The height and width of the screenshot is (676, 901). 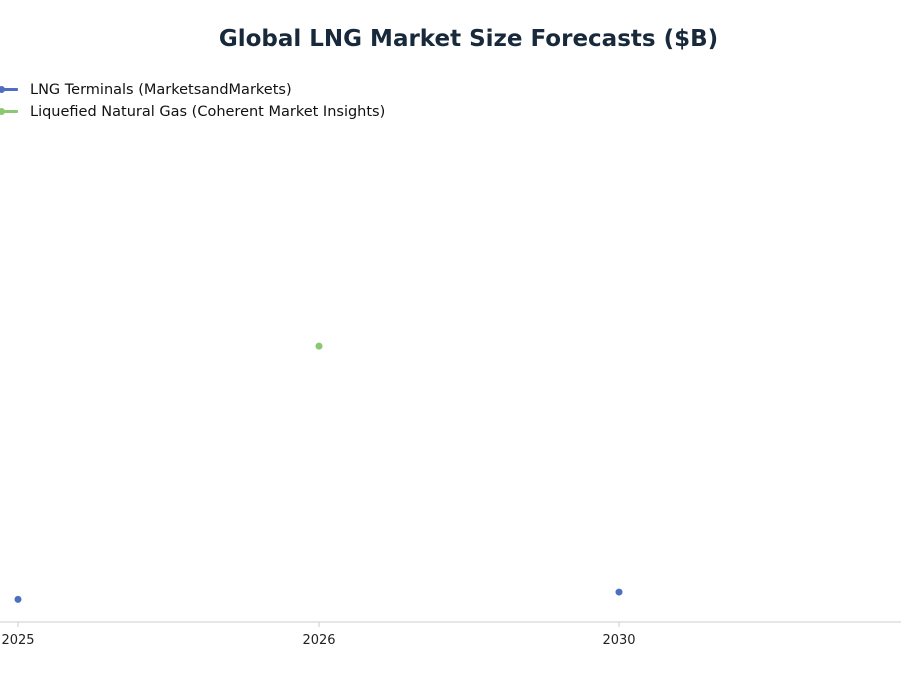 I want to click on legend-label-lng-terminals: LNG Terminals (MarketsandMarkets), so click(x=161, y=90).